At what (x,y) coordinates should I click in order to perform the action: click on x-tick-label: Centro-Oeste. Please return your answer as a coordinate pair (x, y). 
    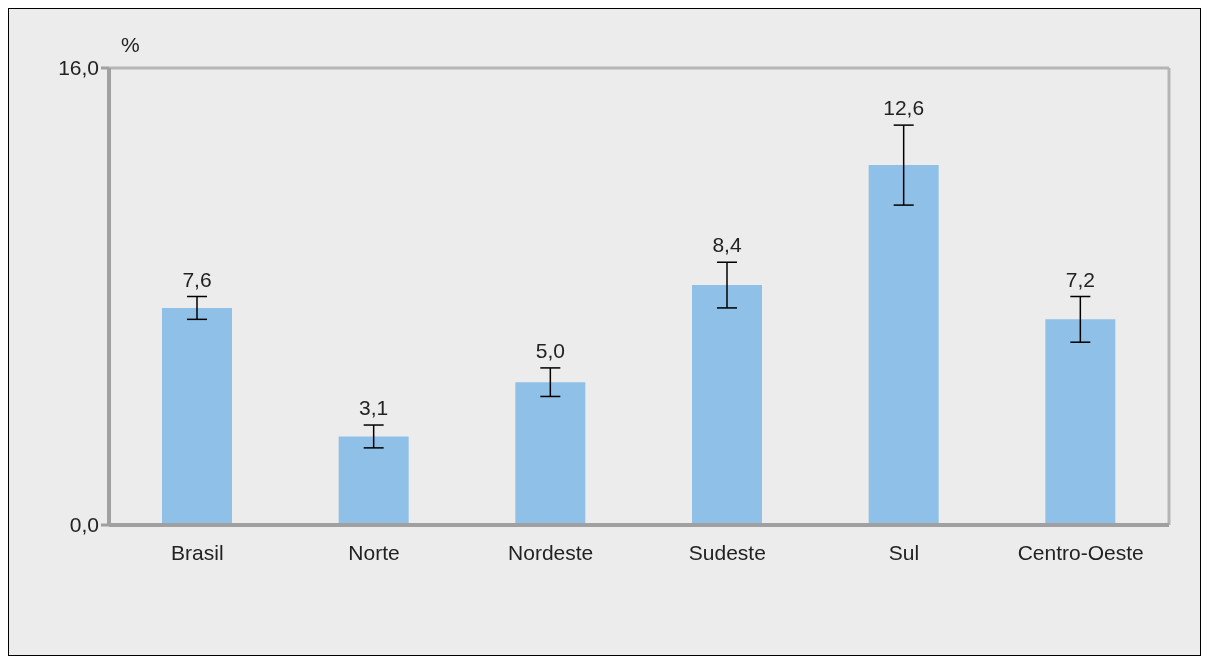
    Looking at the image, I should click on (1080, 552).